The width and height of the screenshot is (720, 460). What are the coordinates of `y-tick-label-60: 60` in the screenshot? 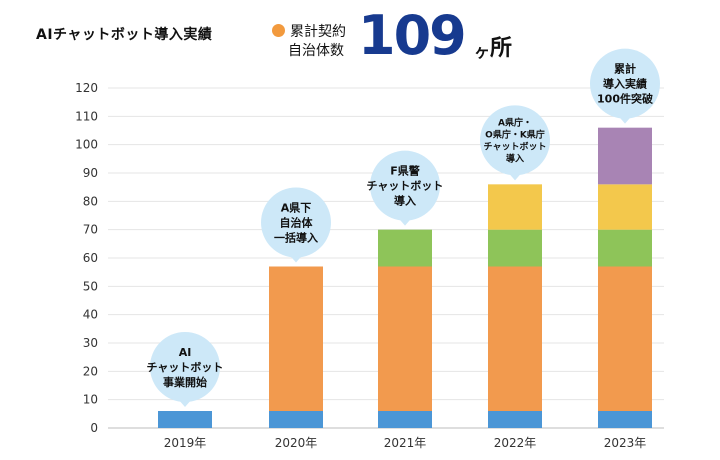 It's located at (90, 258).